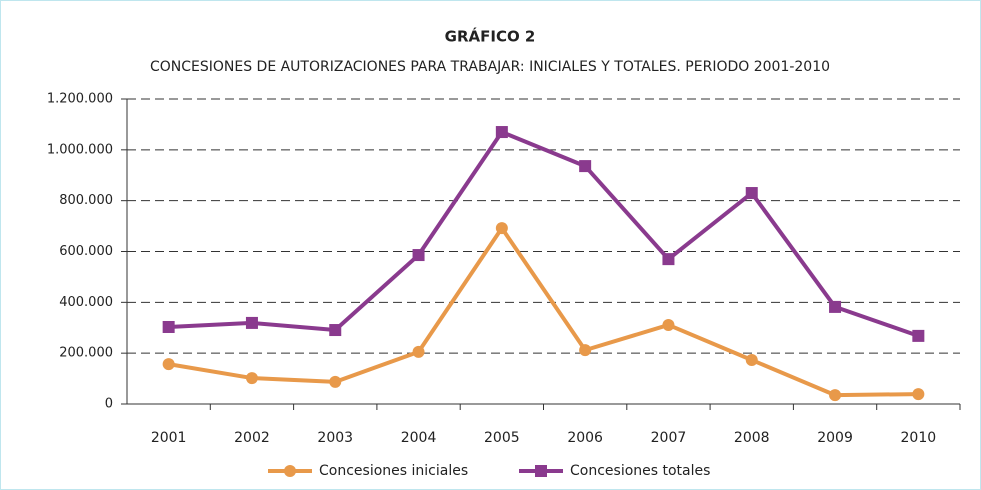 The height and width of the screenshot is (490, 981). What do you see at coordinates (669, 438) in the screenshot?
I see `x-tick-label: 2007` at bounding box center [669, 438].